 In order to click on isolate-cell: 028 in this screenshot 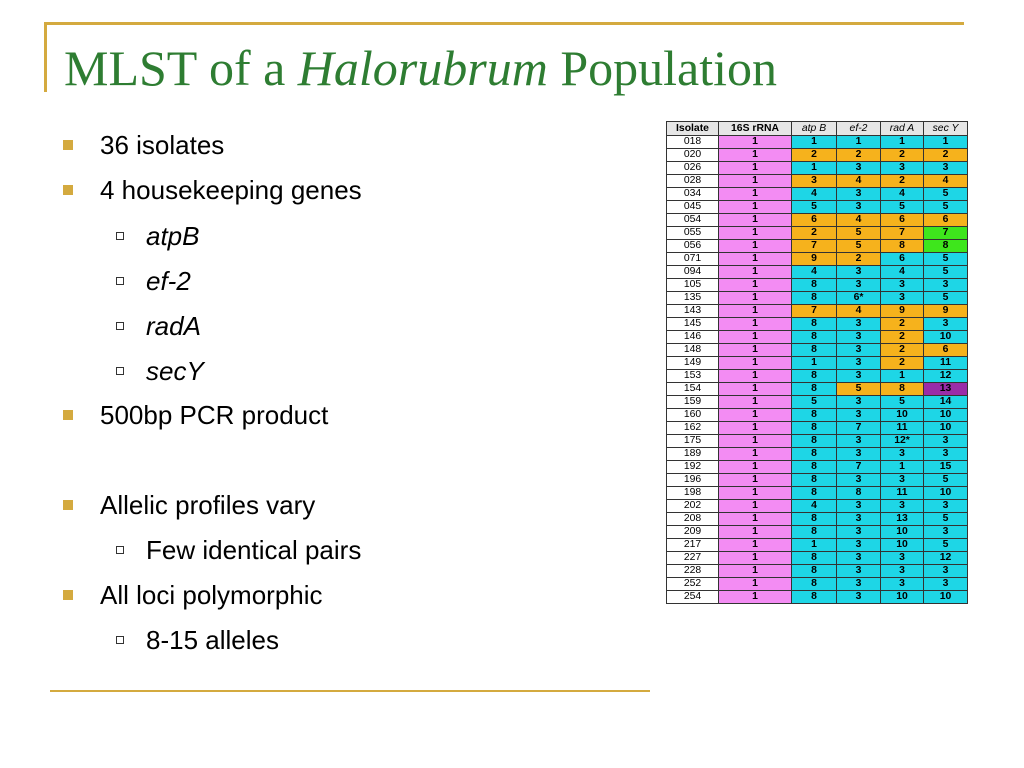, I will do `click(692, 181)`.